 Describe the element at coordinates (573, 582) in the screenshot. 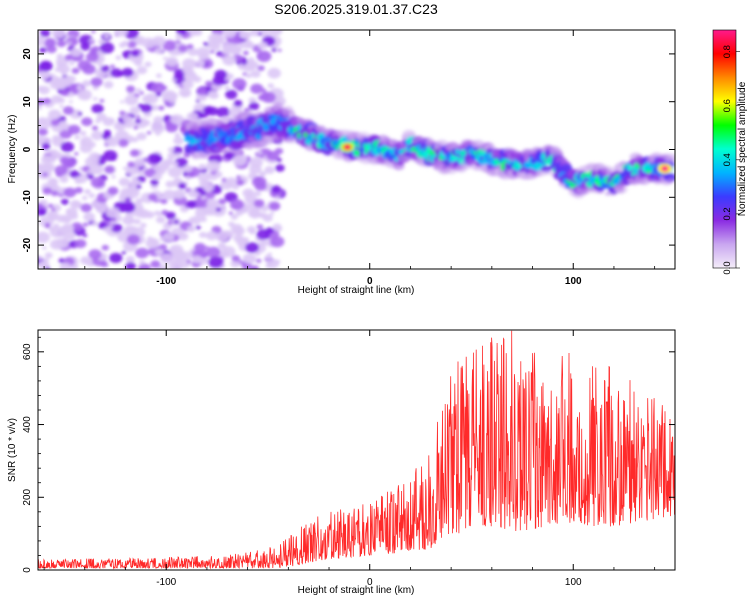

I see `snr-x-tick-label: 100` at that location.